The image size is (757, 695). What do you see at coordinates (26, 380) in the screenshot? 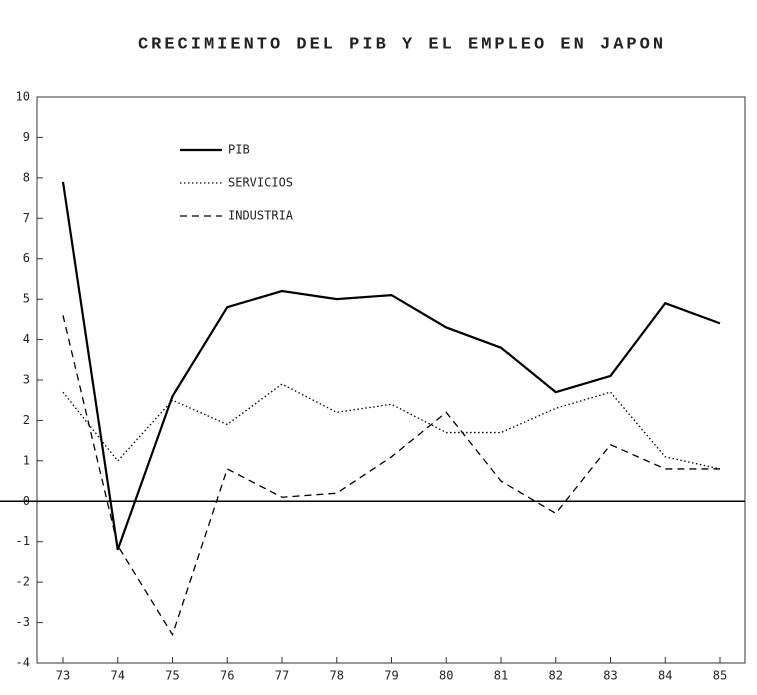
I see `y-tick-label: 3` at bounding box center [26, 380].